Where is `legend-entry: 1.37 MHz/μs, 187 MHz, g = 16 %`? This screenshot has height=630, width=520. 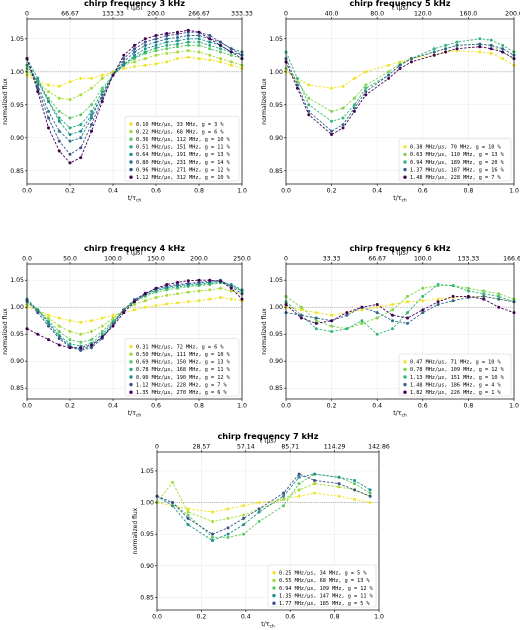 legend-entry: 1.37 MHz/μs, 187 MHz, g = 16 % is located at coordinates (457, 170).